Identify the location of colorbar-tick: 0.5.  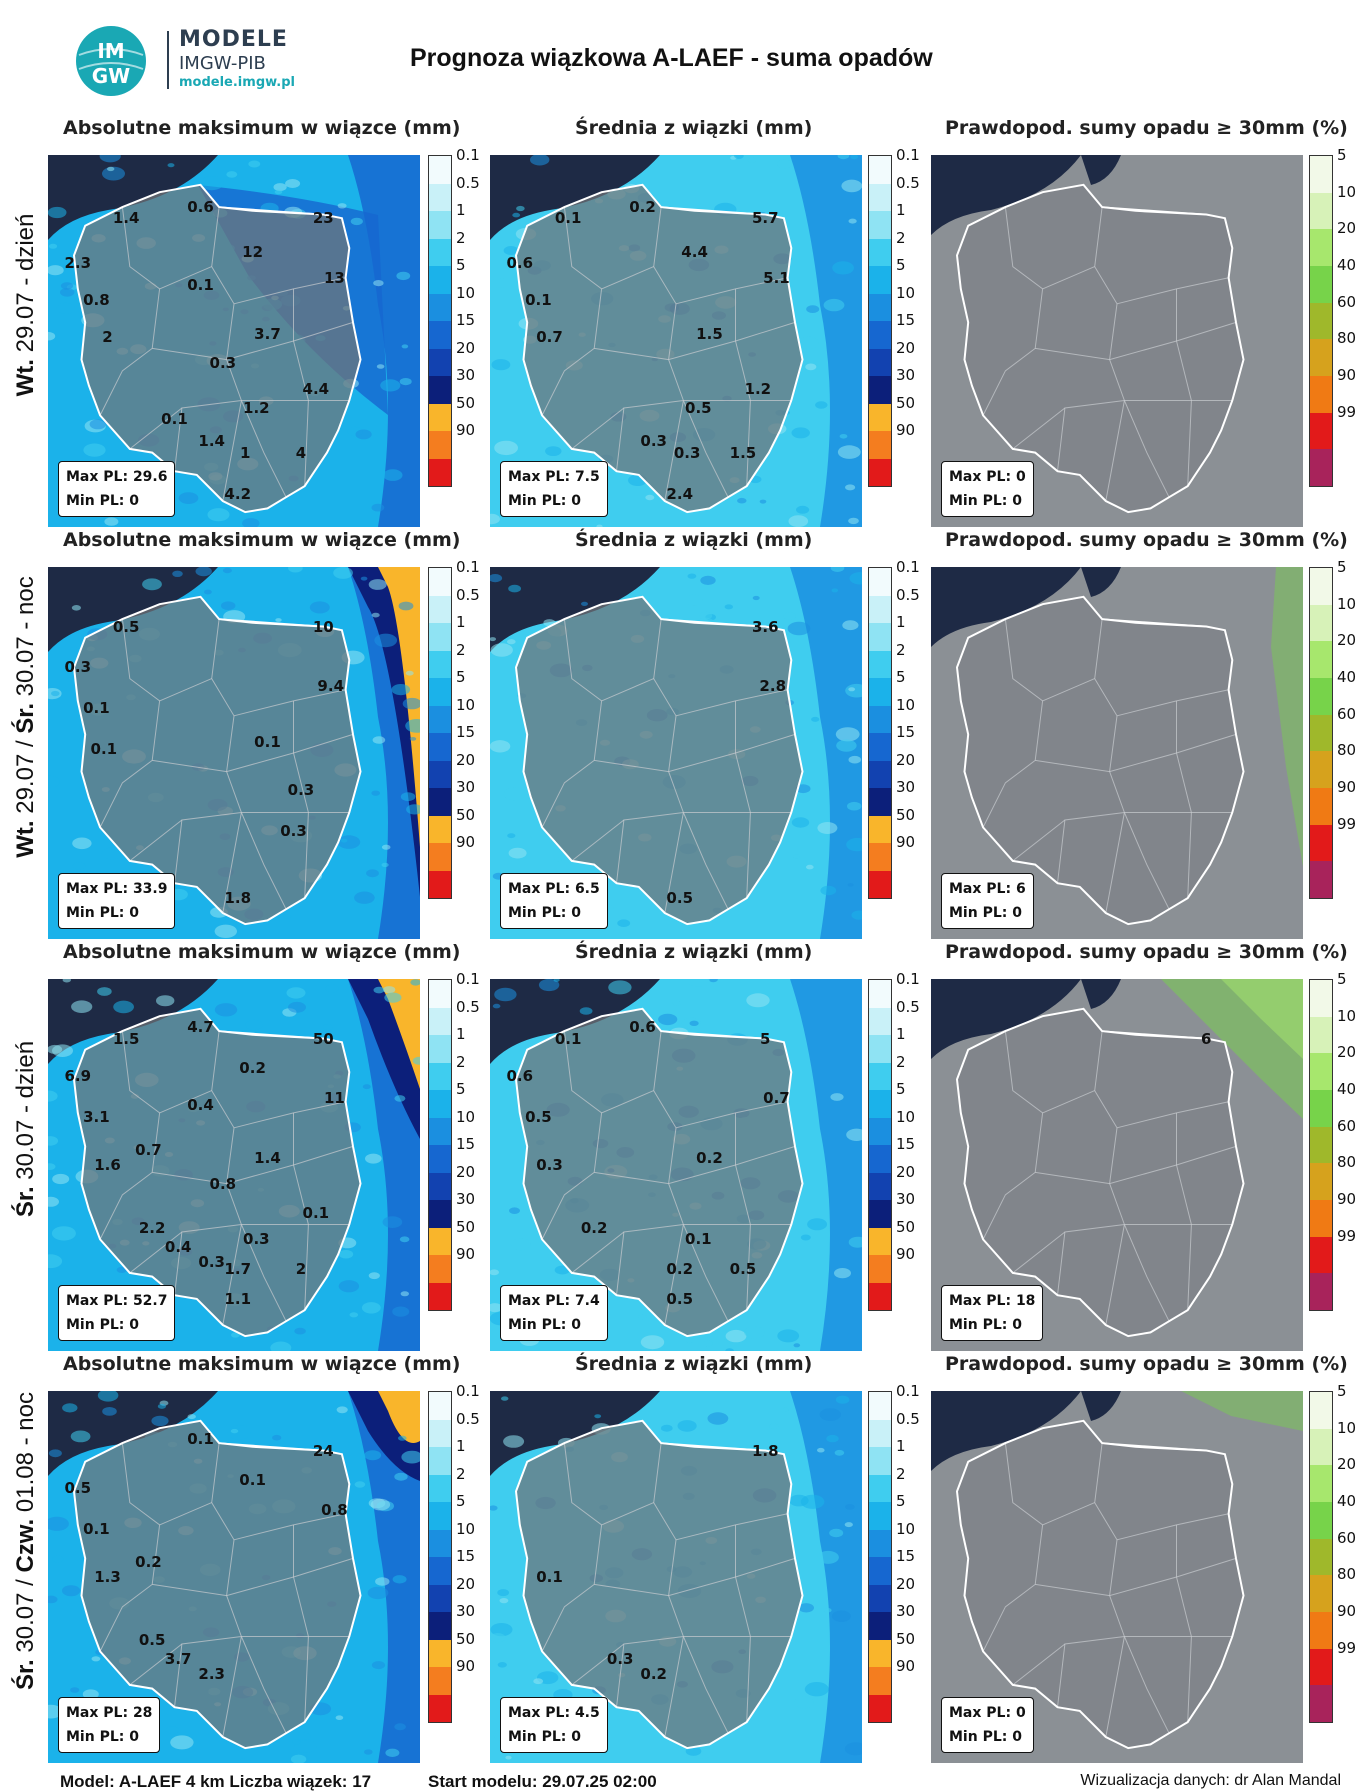
(908, 182).